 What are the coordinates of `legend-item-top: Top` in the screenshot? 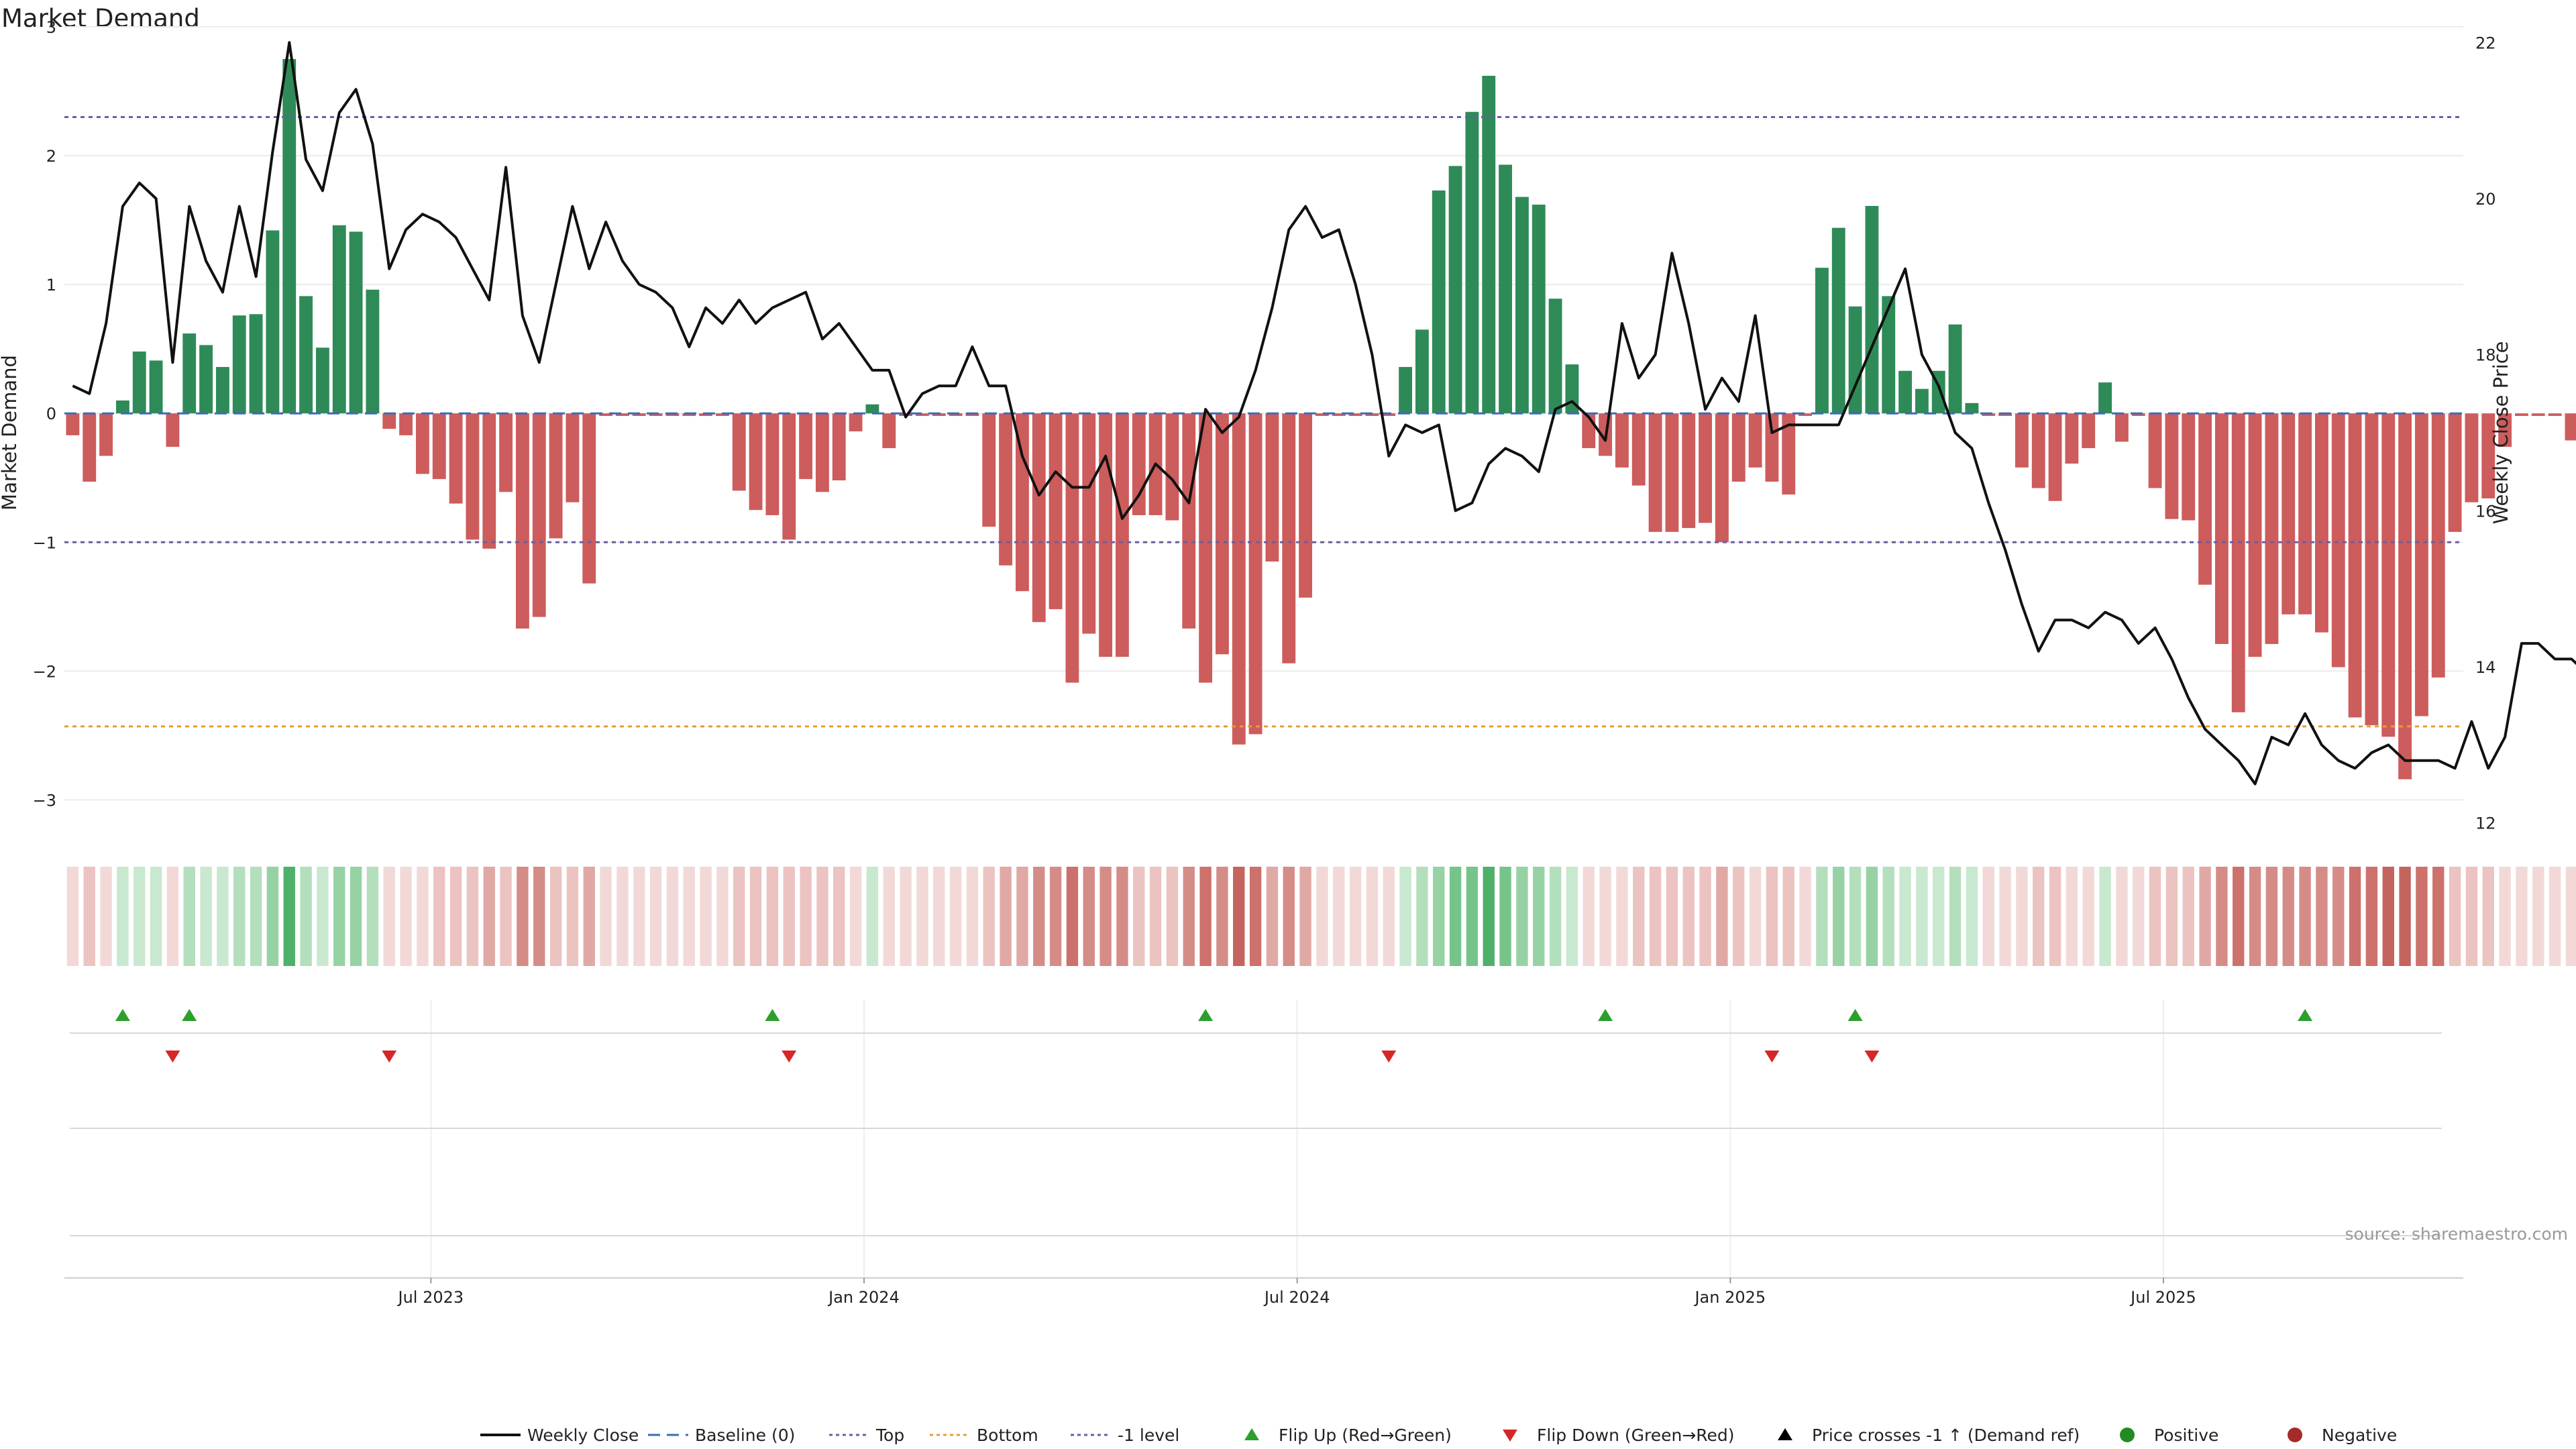 It's located at (866, 1435).